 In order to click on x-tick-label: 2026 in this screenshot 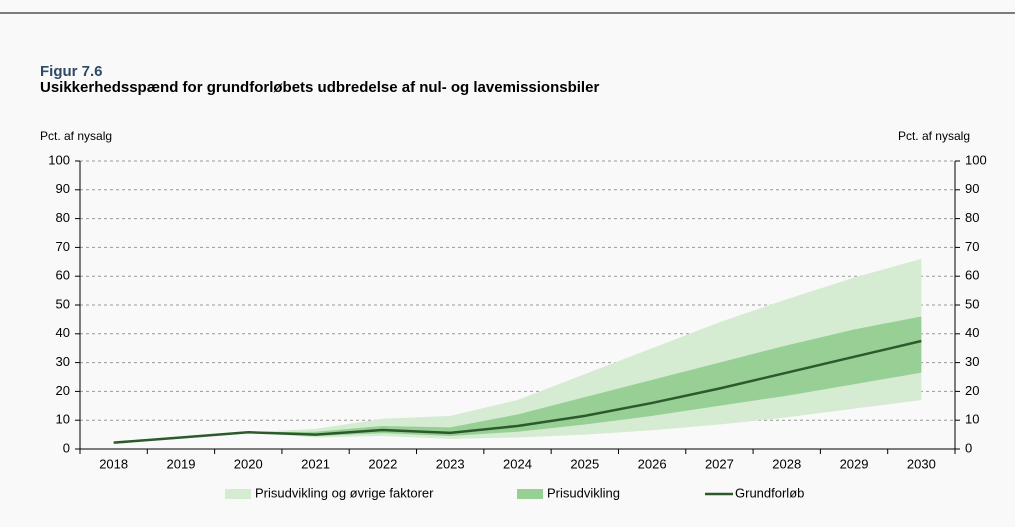, I will do `click(652, 463)`.